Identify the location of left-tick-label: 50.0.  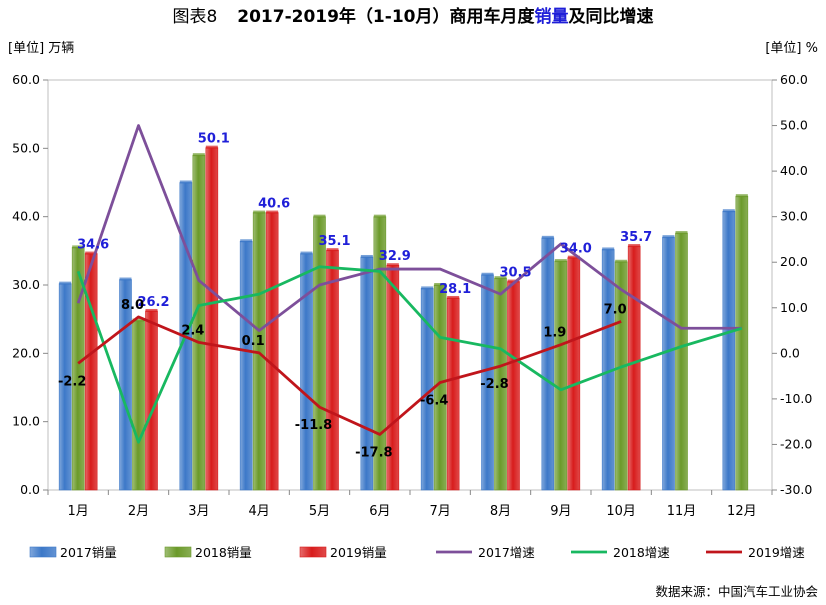
(26, 147).